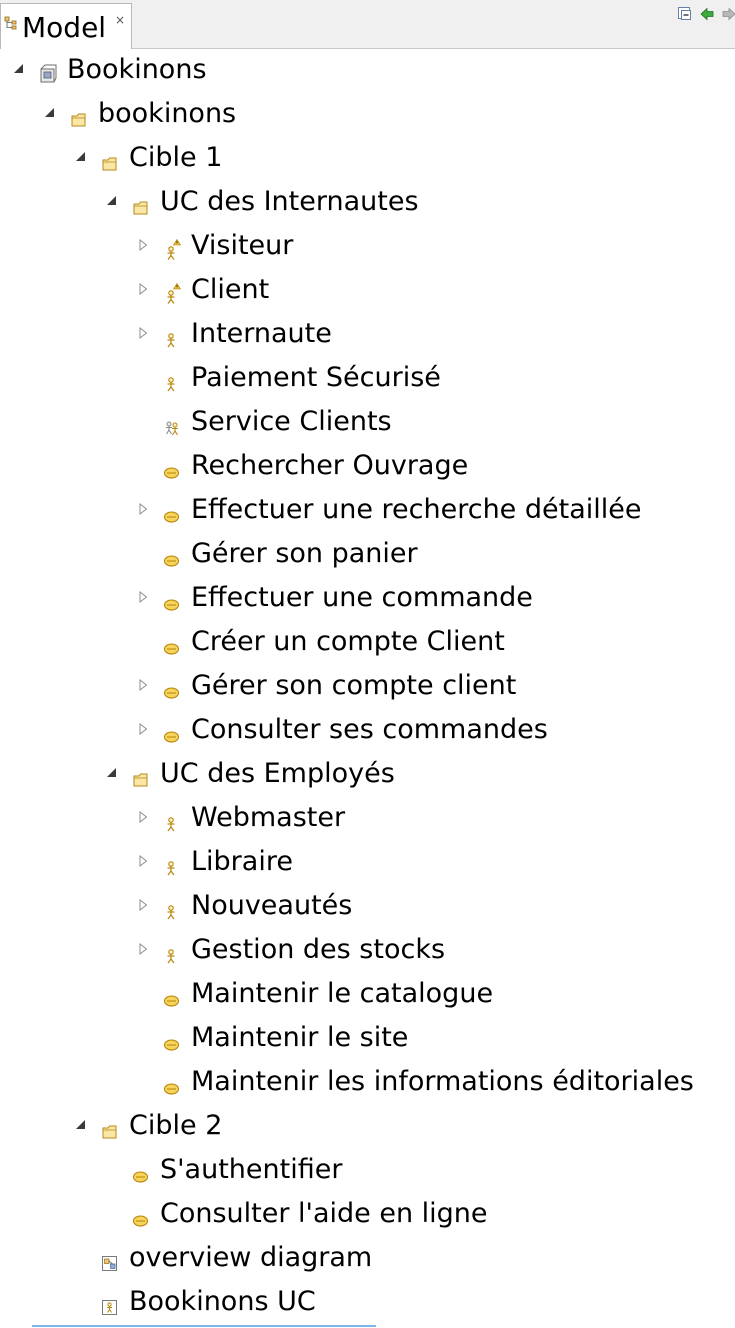  Describe the element at coordinates (367, 246) in the screenshot. I see `tree-item: Visiteur` at that location.